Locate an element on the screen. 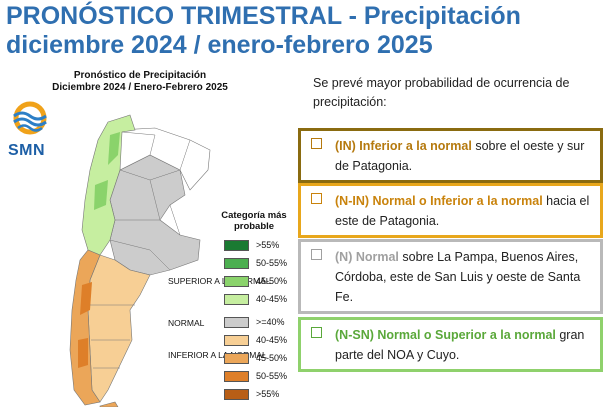  map-title-line-2: Diciembre 2024 / Enero-Febrero 2025 is located at coordinates (140, 87).